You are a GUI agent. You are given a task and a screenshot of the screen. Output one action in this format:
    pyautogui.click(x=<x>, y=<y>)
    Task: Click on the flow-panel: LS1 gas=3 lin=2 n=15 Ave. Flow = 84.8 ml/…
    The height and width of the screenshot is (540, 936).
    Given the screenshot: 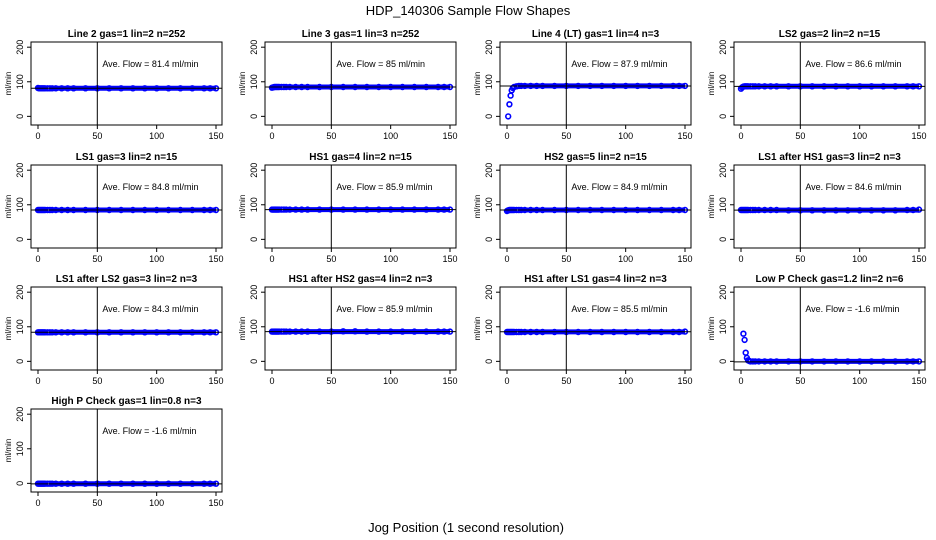 What is the action you would take?
    pyautogui.click(x=114, y=208)
    